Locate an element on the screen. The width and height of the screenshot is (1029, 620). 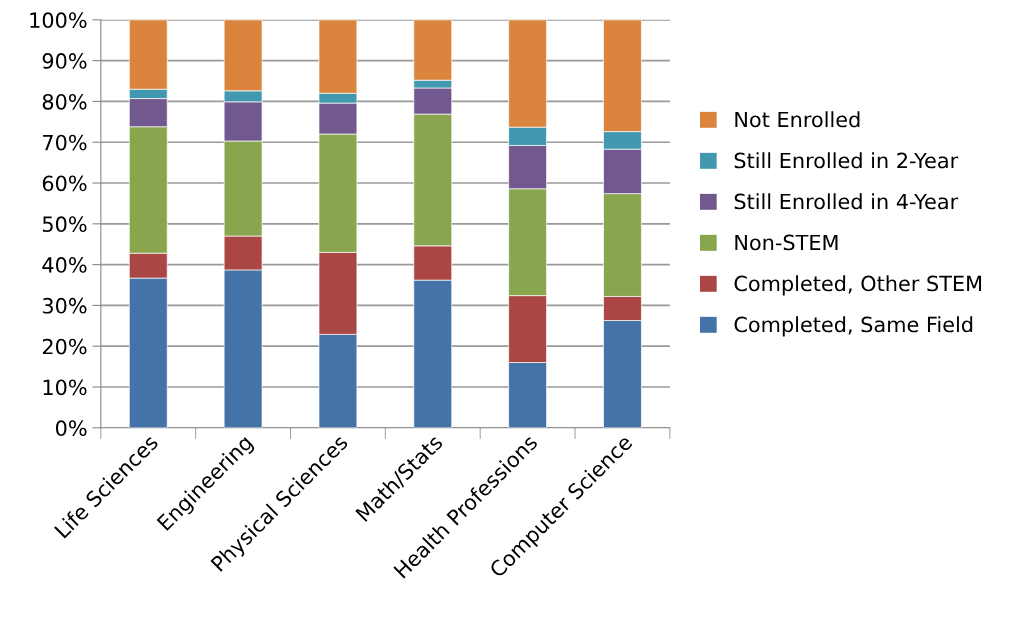
y-tick-label: 20% is located at coordinates (64, 346).